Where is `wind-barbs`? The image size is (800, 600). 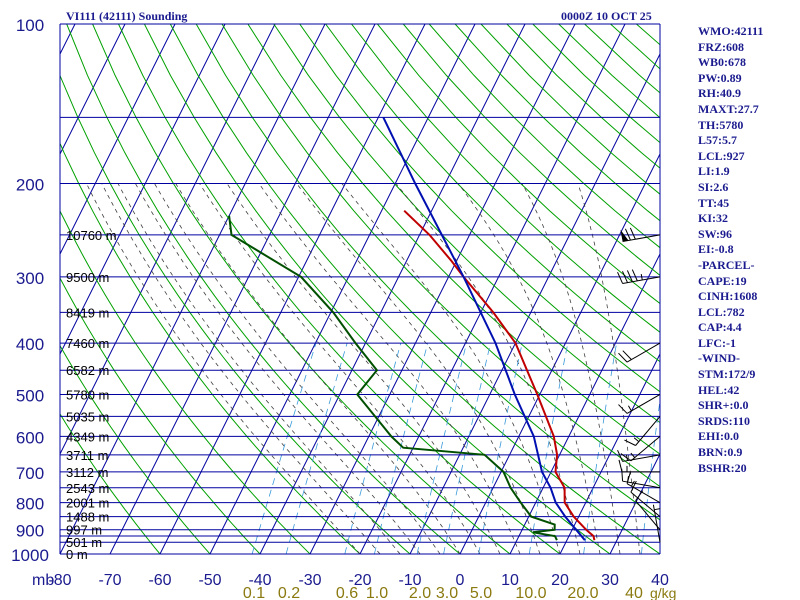 wind-barbs is located at coordinates (639, 385).